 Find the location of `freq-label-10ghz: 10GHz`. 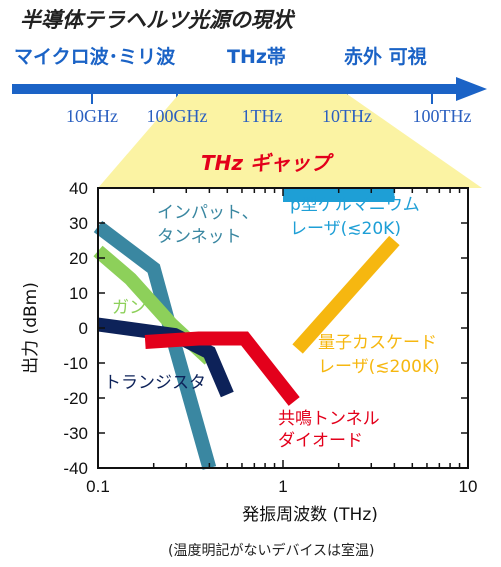

freq-label-10ghz: 10GHz is located at coordinates (92, 116).